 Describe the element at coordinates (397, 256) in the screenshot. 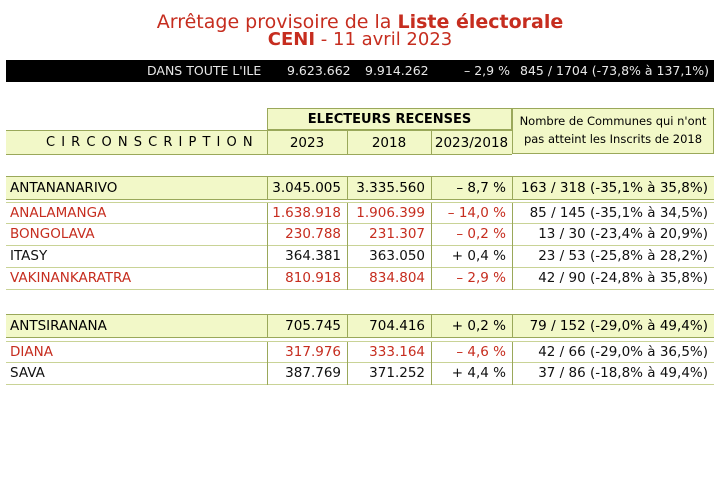

I see `region-2018: 363.050` at that location.